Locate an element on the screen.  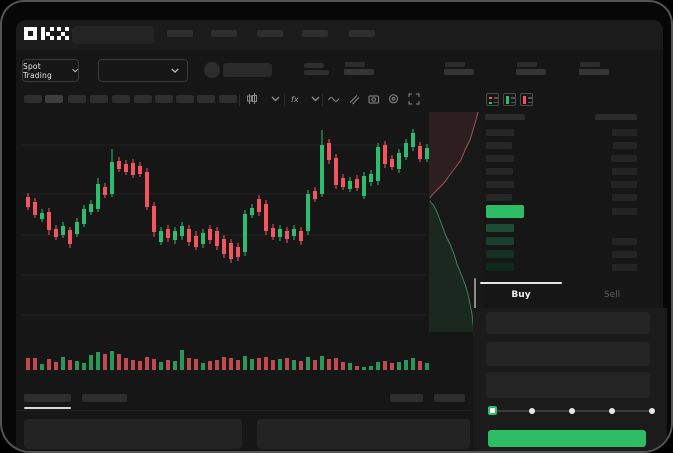
market-type-label: Spot Trading is located at coordinates (37, 70).